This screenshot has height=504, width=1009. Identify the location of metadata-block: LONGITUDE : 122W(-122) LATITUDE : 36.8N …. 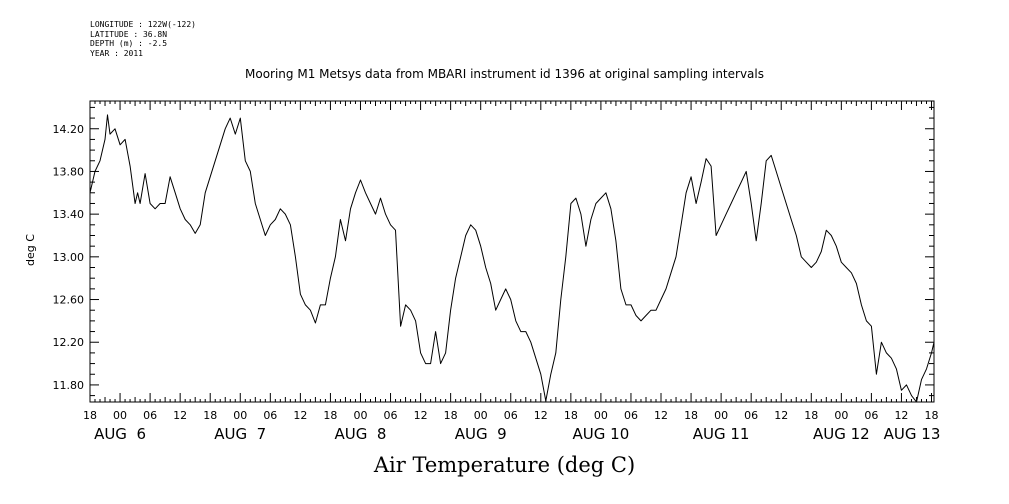
(143, 39).